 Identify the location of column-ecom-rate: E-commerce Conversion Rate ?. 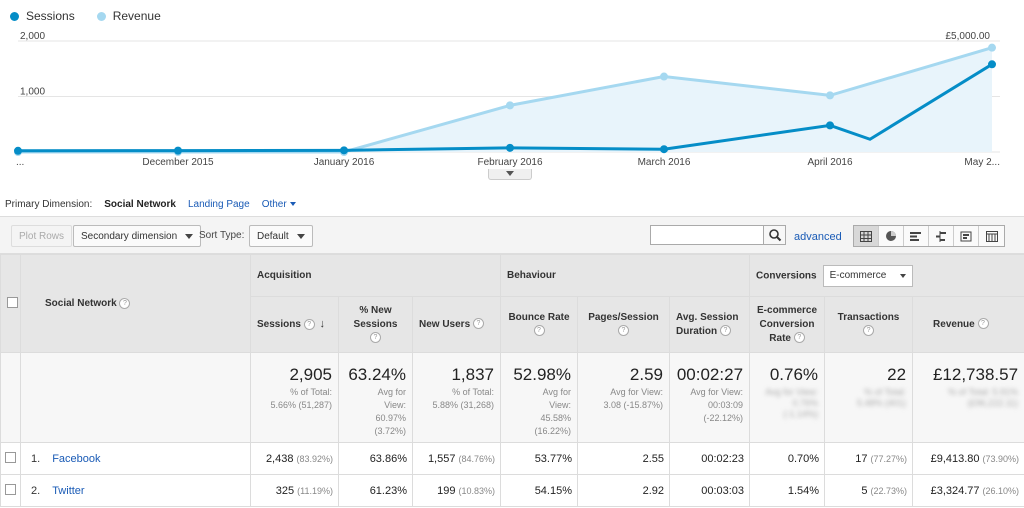
(787, 324).